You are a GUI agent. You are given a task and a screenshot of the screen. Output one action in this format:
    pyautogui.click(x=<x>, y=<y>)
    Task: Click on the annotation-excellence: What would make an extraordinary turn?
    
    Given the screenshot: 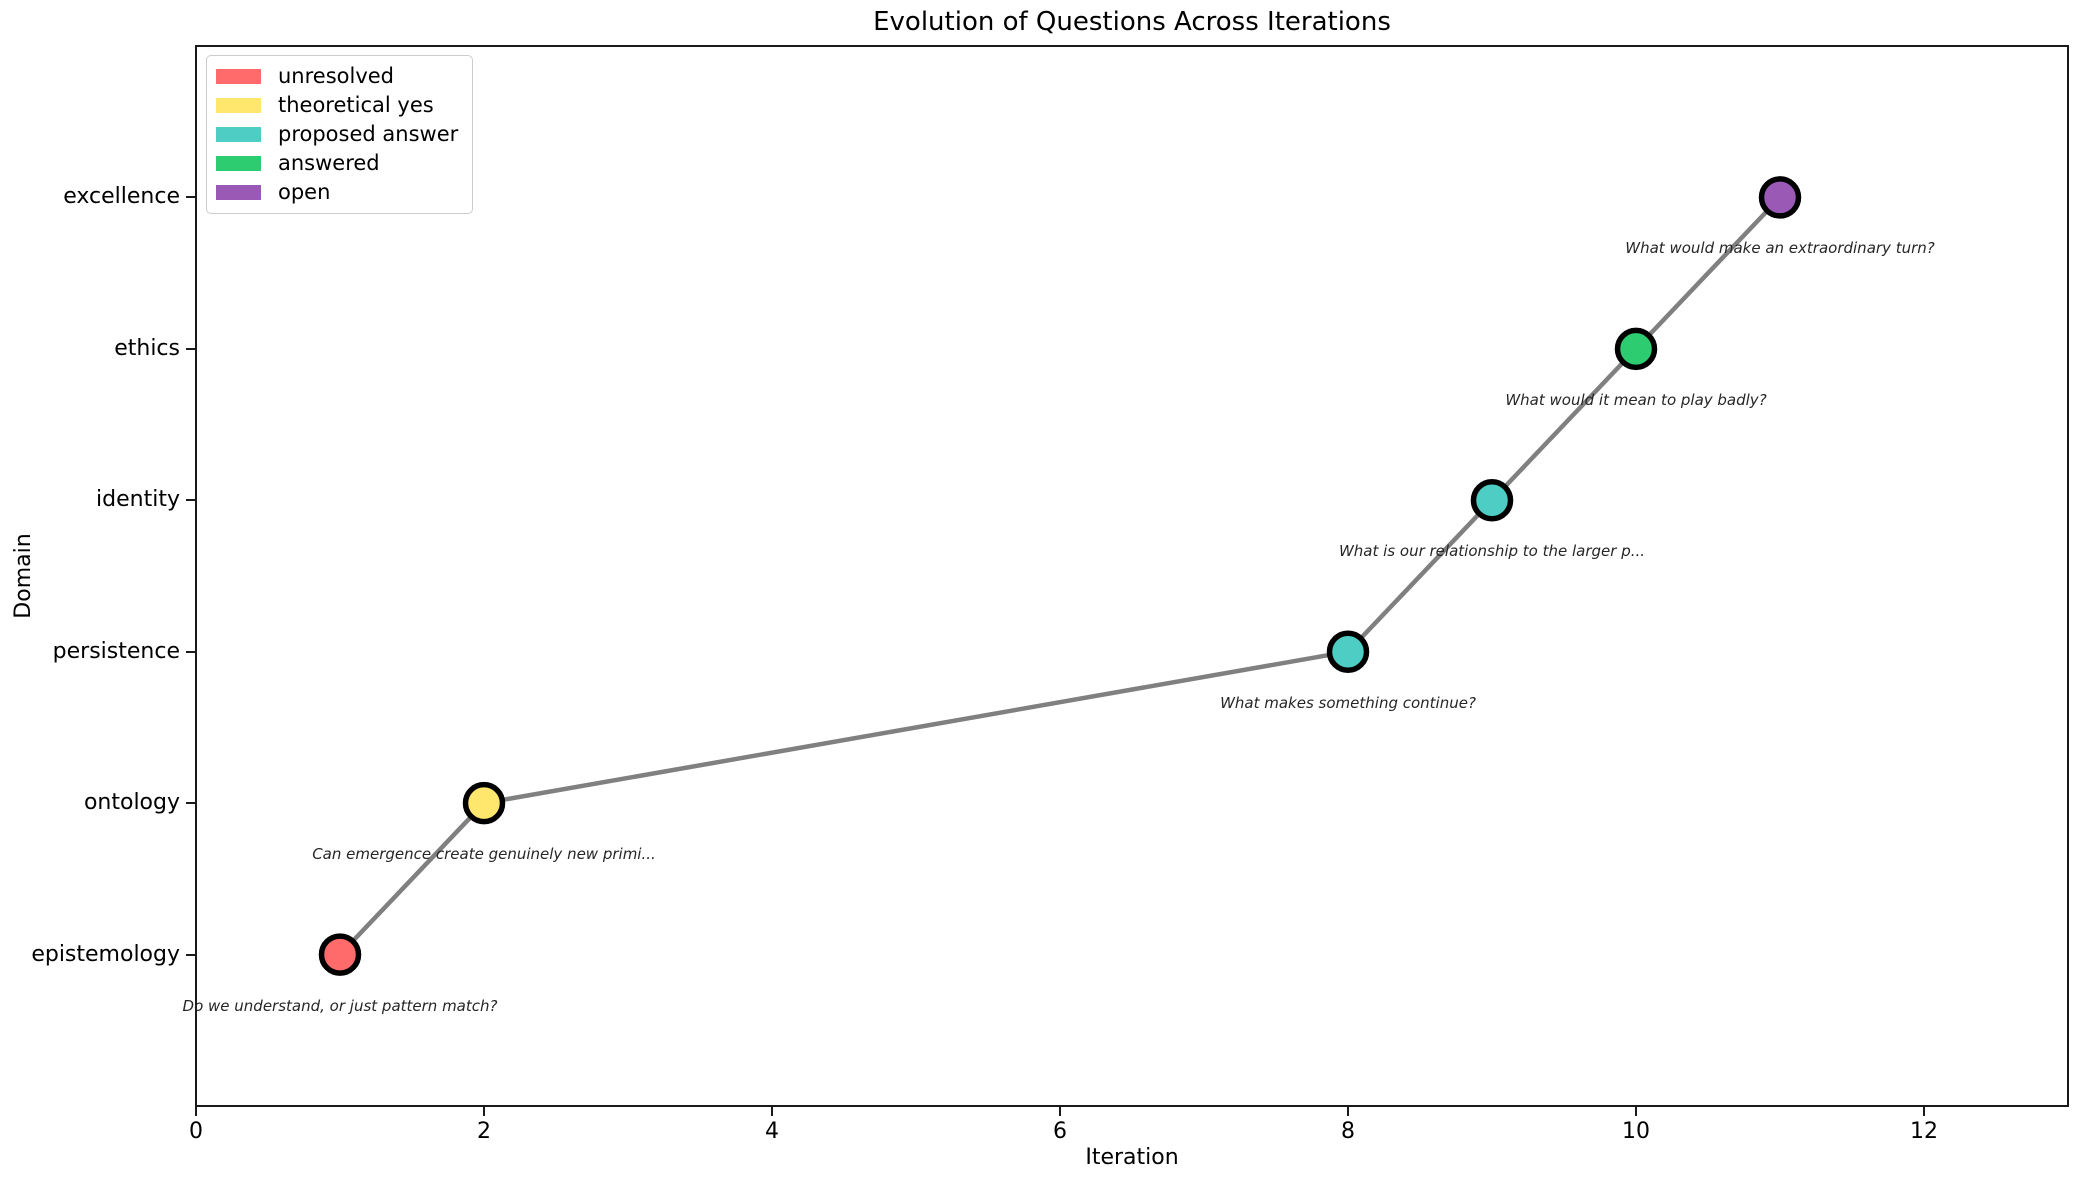 What is the action you would take?
    pyautogui.click(x=1780, y=248)
    